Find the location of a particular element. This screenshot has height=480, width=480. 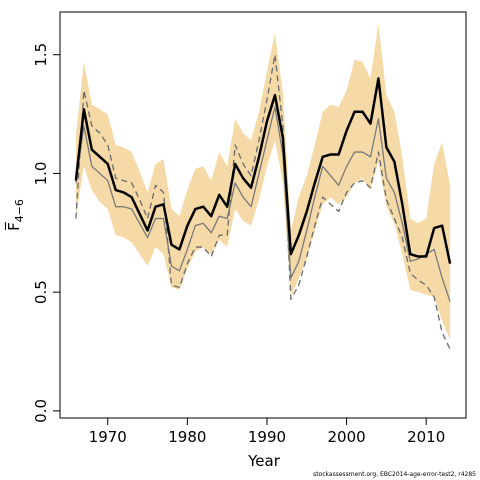

y-axis: 0.0 0.5 1.0 1.5 is located at coordinates (46, 233).